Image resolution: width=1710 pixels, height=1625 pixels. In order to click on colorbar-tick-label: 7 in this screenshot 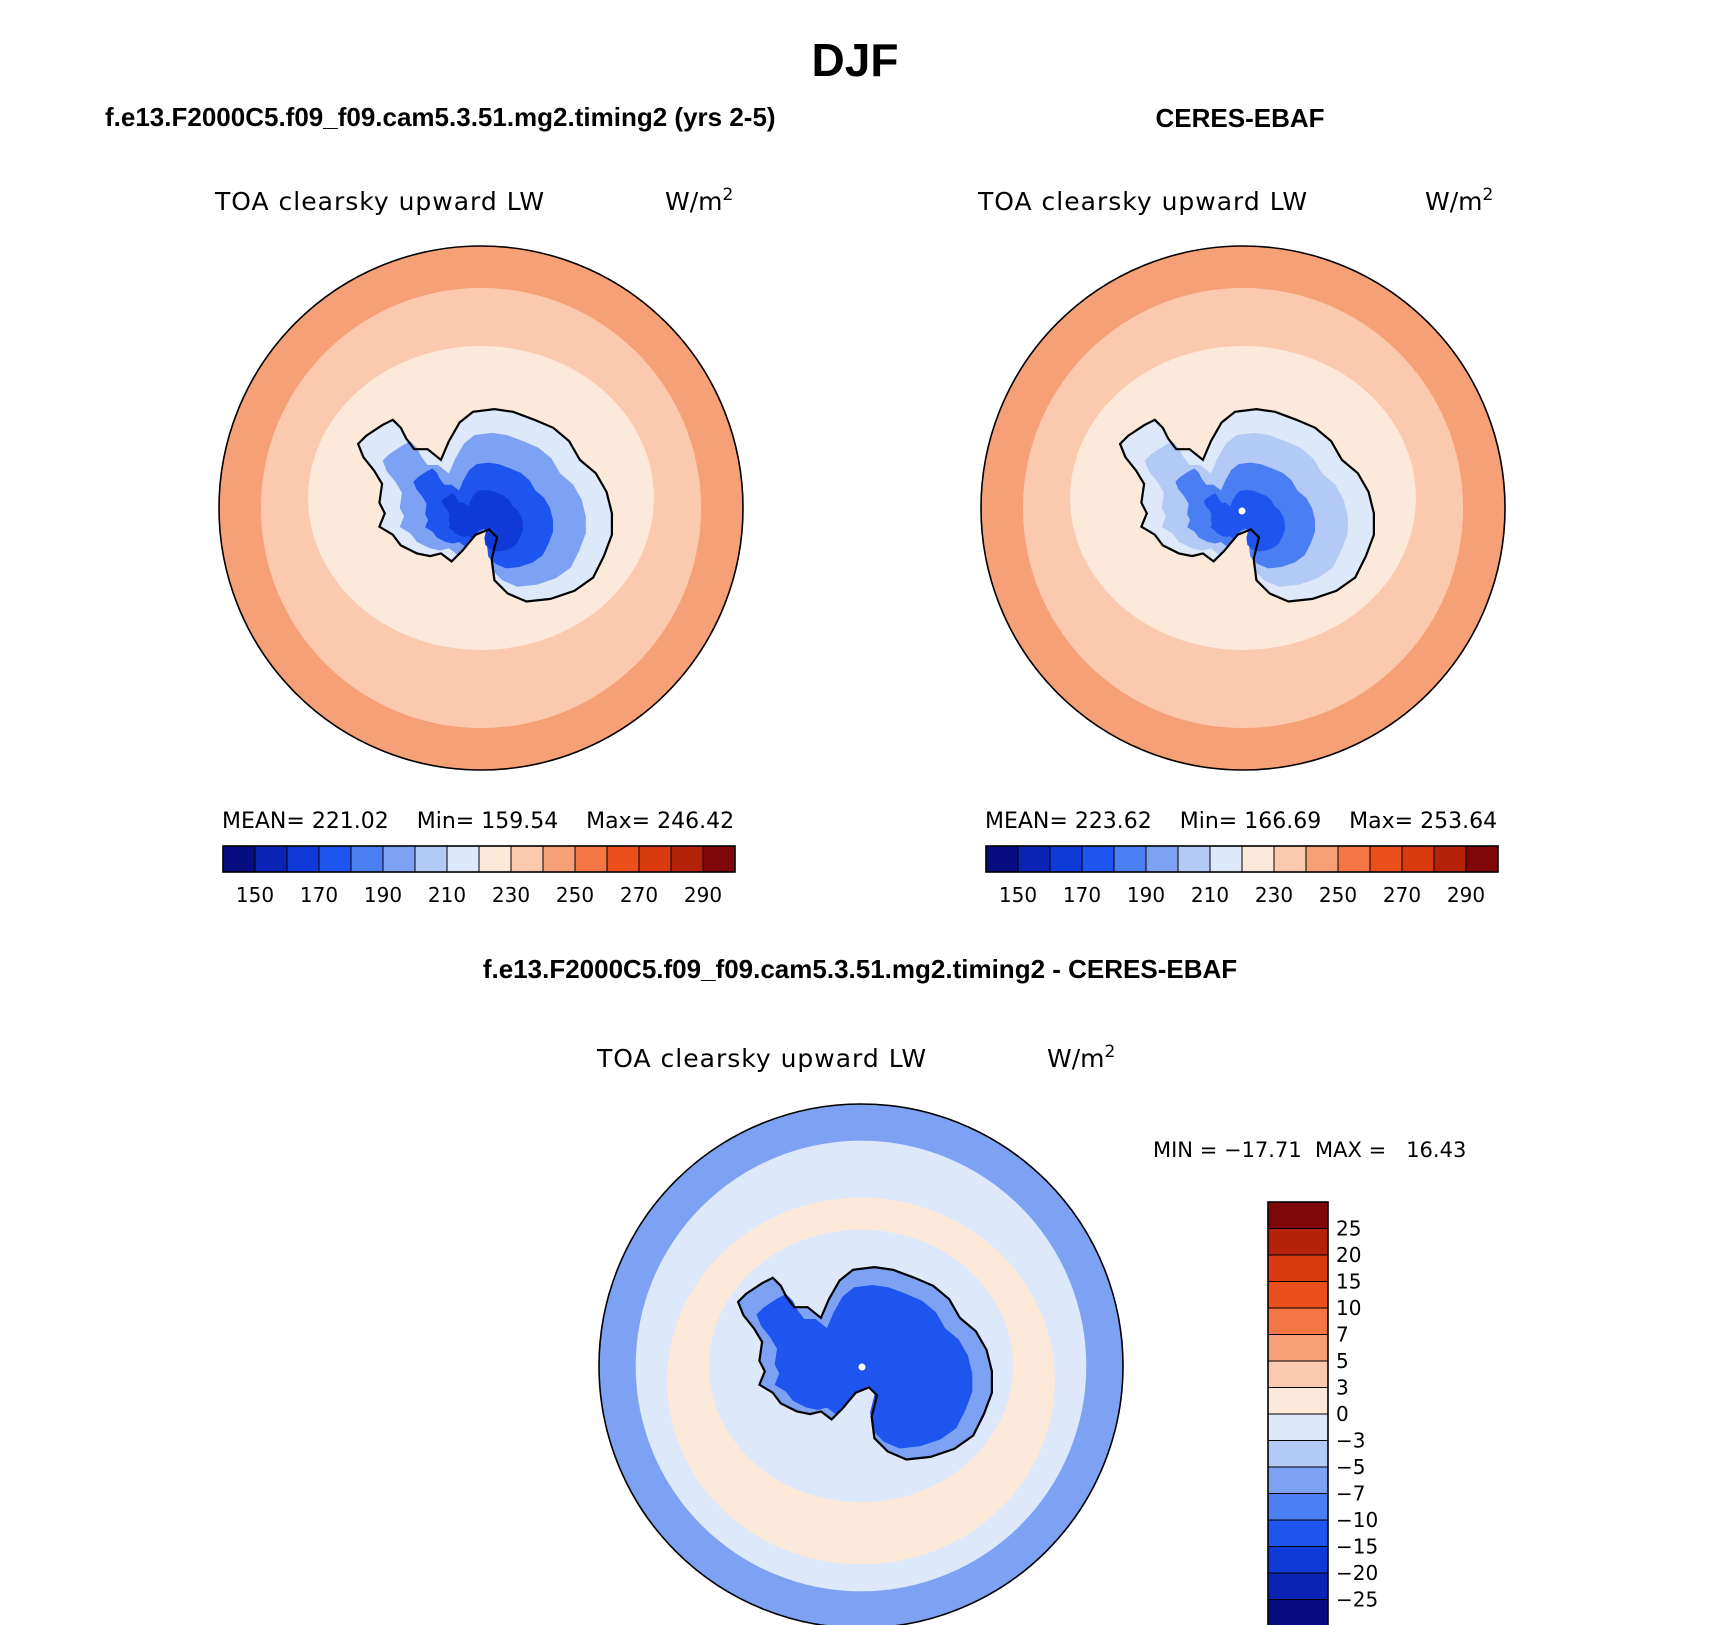, I will do `click(1342, 1335)`.